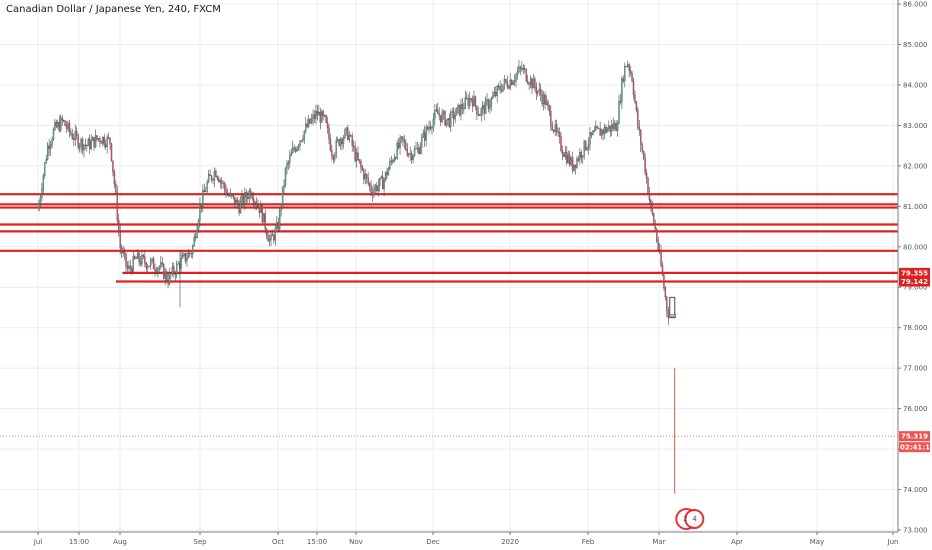 The image size is (932, 550). What do you see at coordinates (694, 519) in the screenshot?
I see `economic-event-icon` at bounding box center [694, 519].